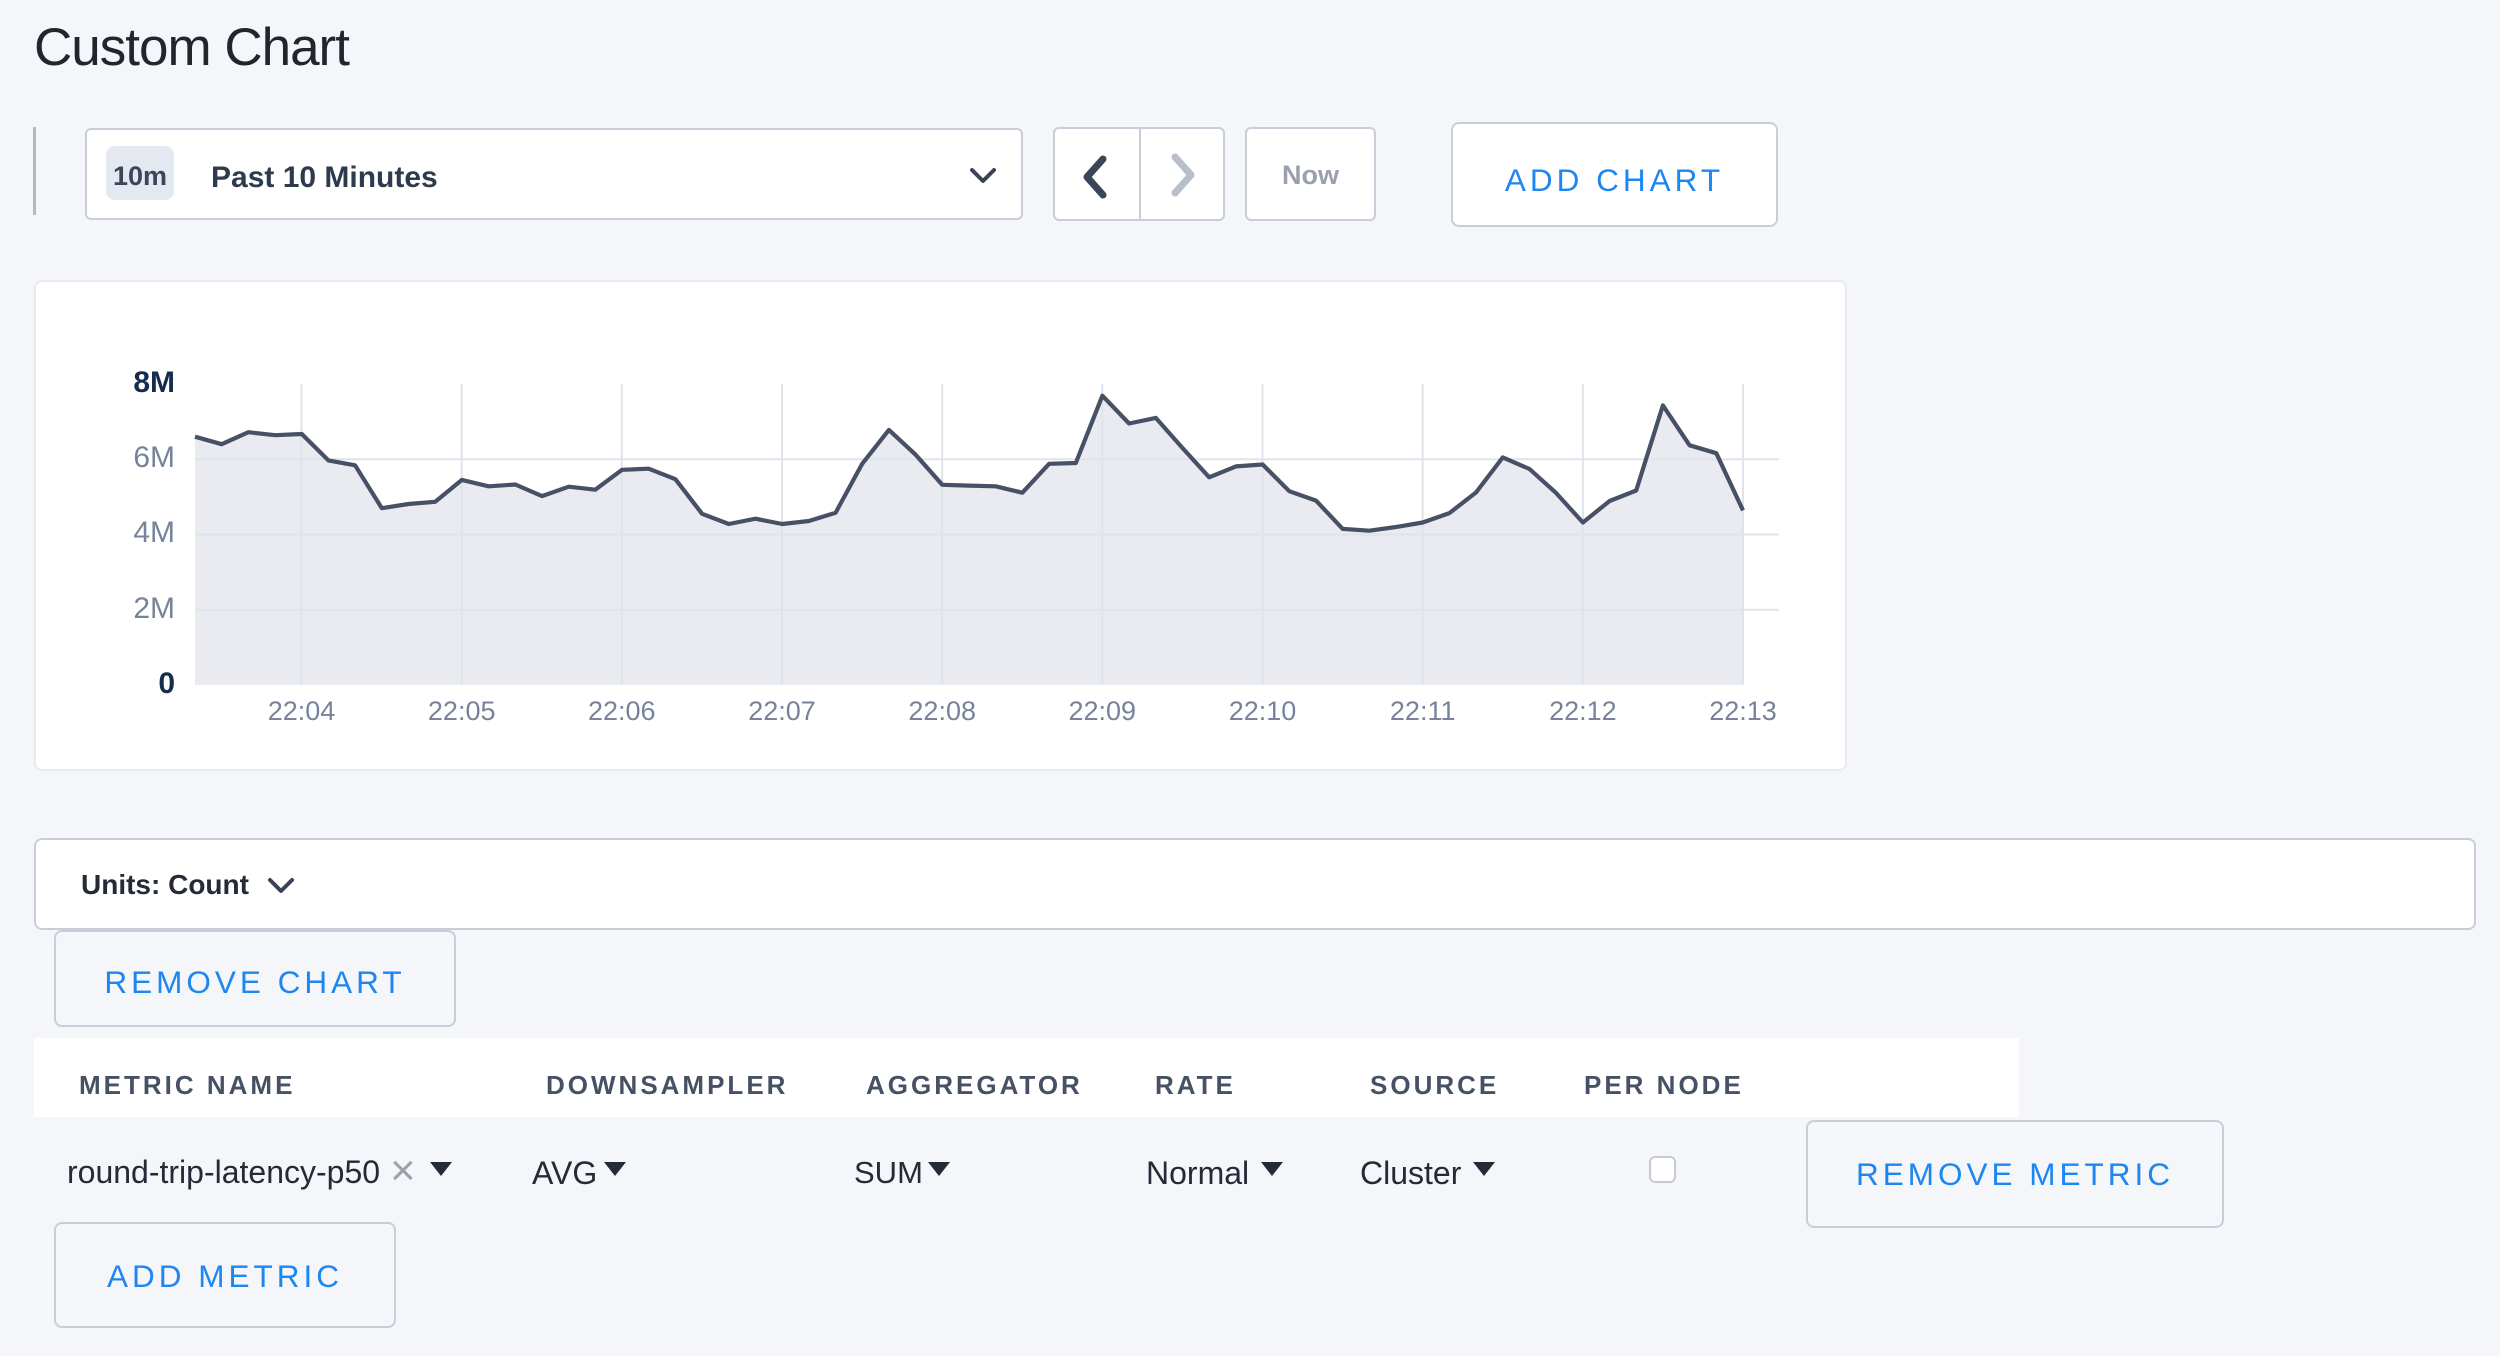 This screenshot has width=2500, height=1356. What do you see at coordinates (1743, 711) in the screenshot?
I see `svg-text: 22:13` at bounding box center [1743, 711].